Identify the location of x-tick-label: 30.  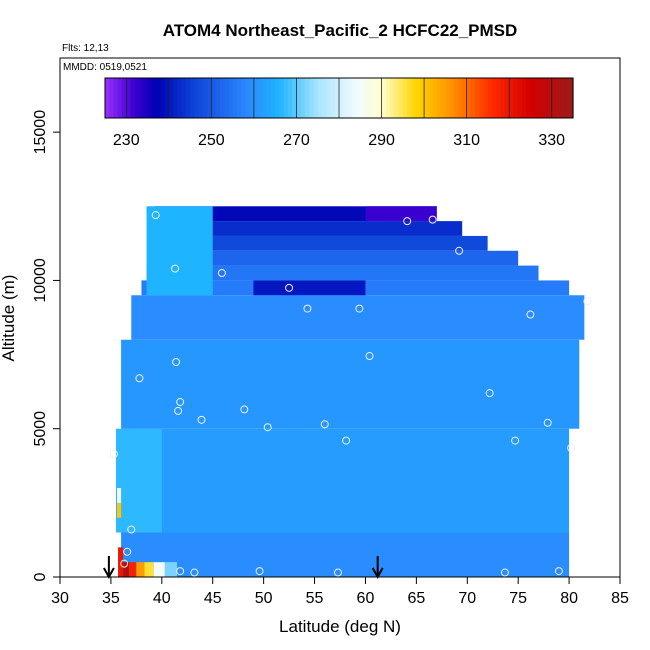
(60, 598).